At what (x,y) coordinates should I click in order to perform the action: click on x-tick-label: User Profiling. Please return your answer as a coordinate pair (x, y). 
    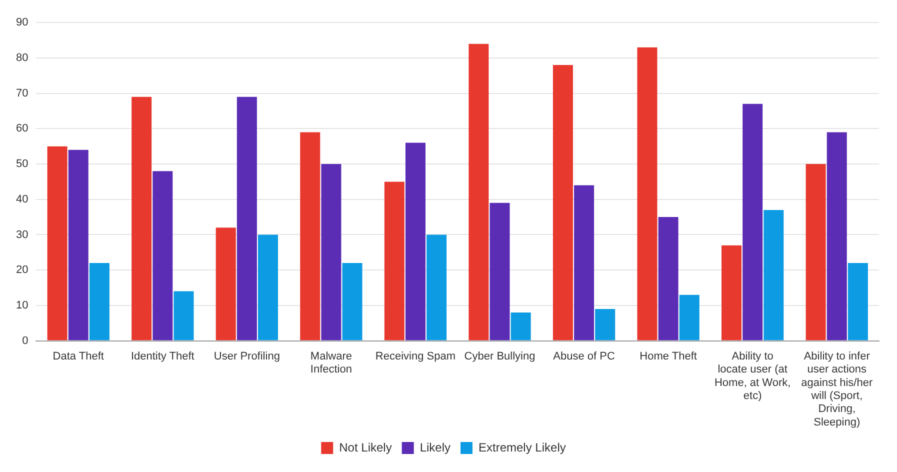
    Looking at the image, I should click on (247, 356).